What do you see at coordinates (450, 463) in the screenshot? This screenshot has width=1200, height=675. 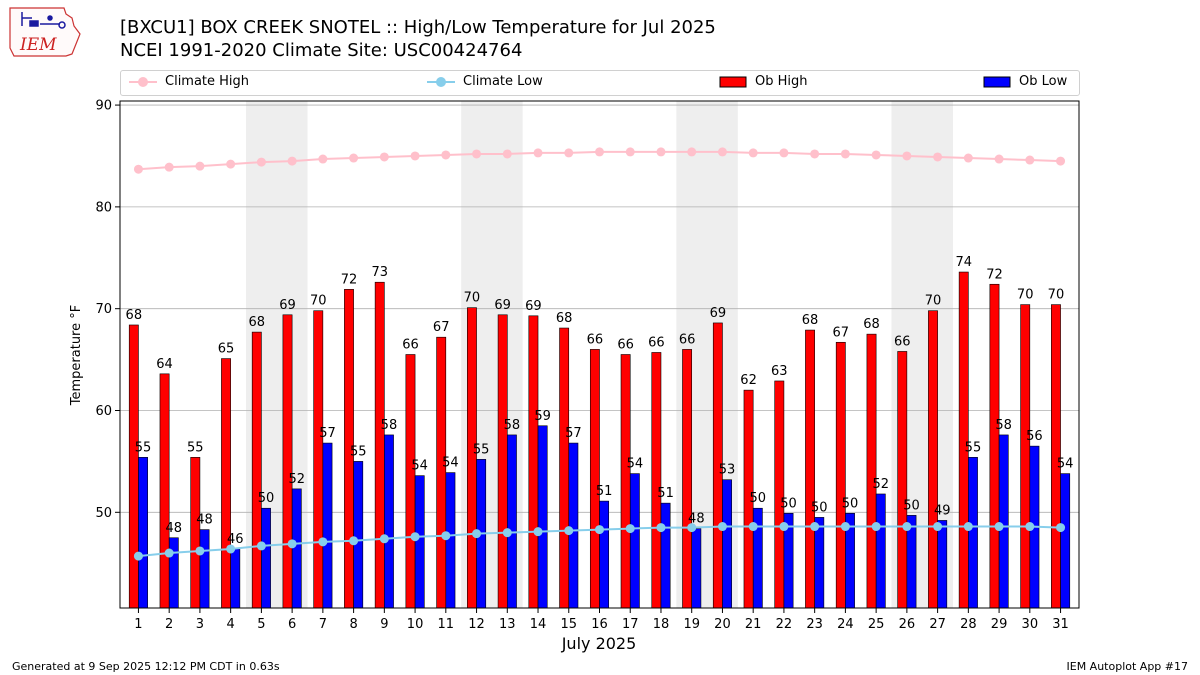 I see `ob-low-value-label: 54` at bounding box center [450, 463].